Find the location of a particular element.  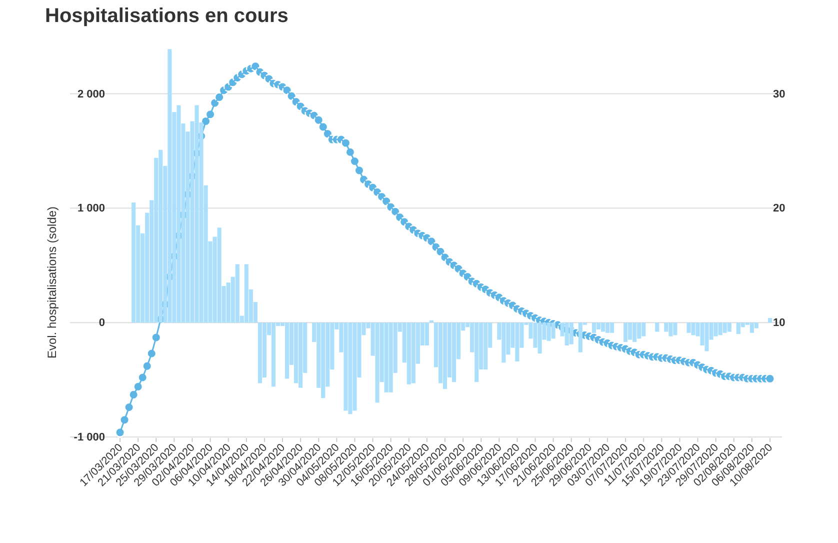

y-tick-label: 0 is located at coordinates (101, 323).